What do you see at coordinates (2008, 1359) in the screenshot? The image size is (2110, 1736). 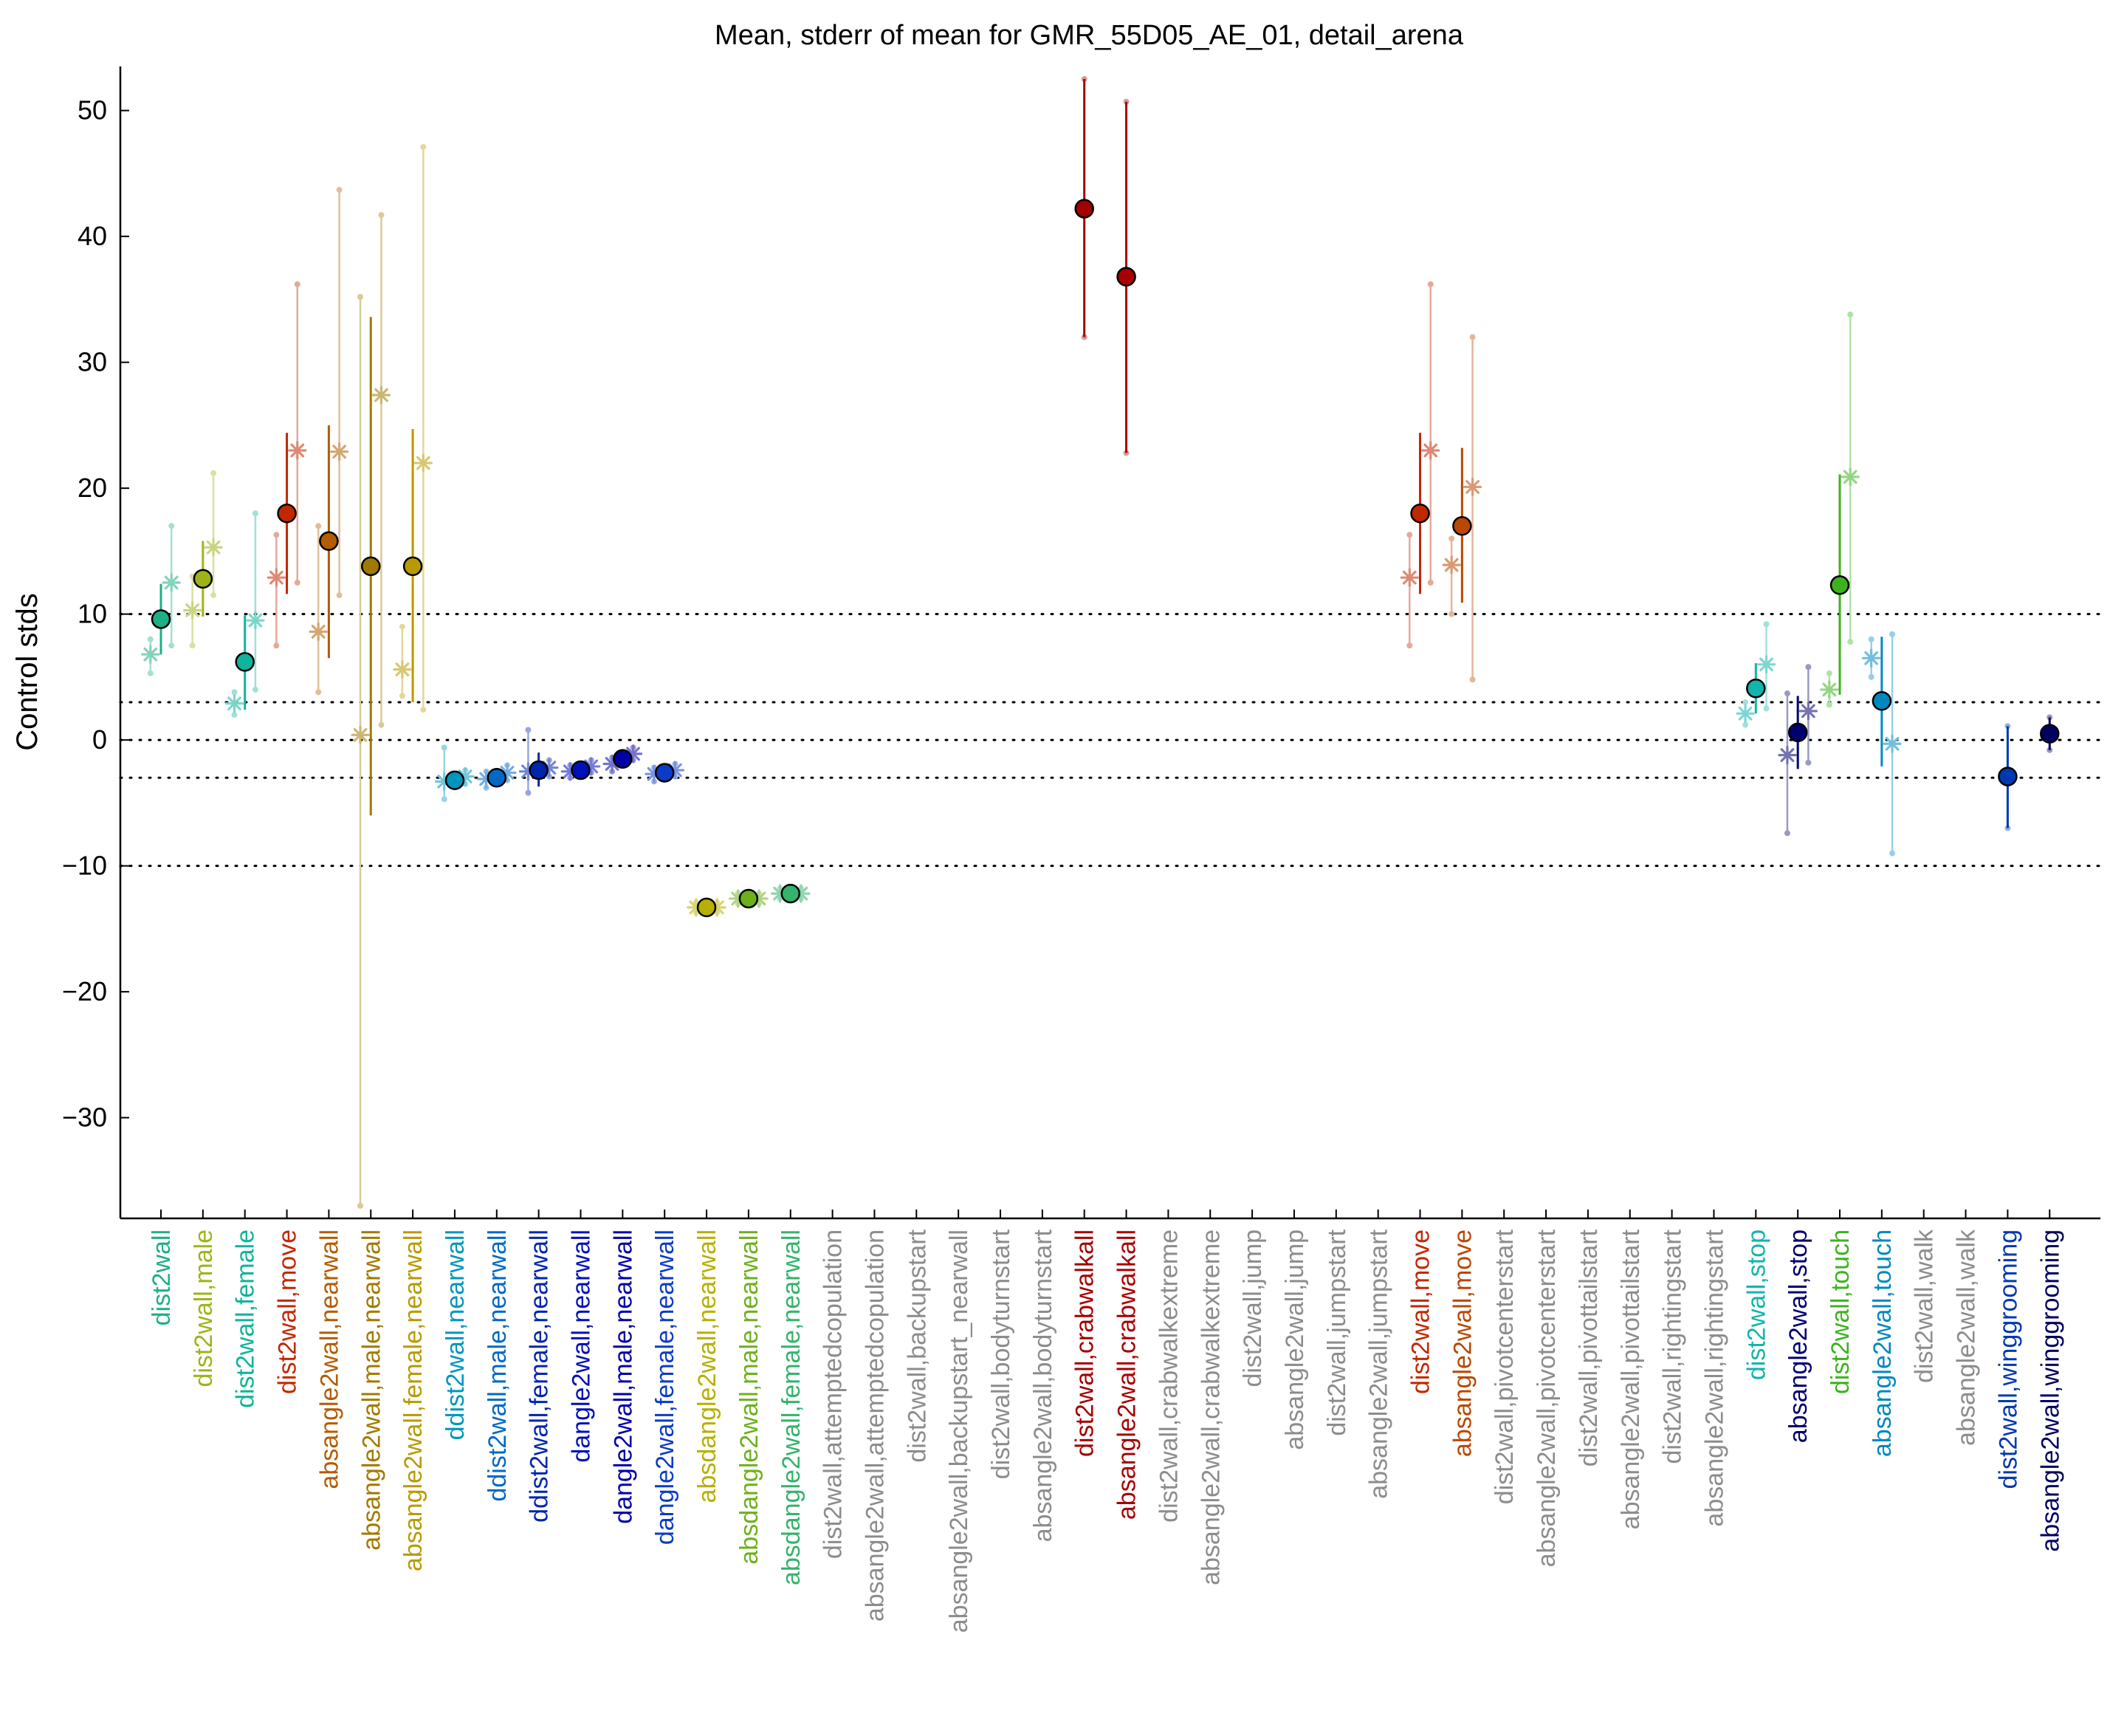 I see `x-tick-label: dist2wall,winggrooming` at bounding box center [2008, 1359].